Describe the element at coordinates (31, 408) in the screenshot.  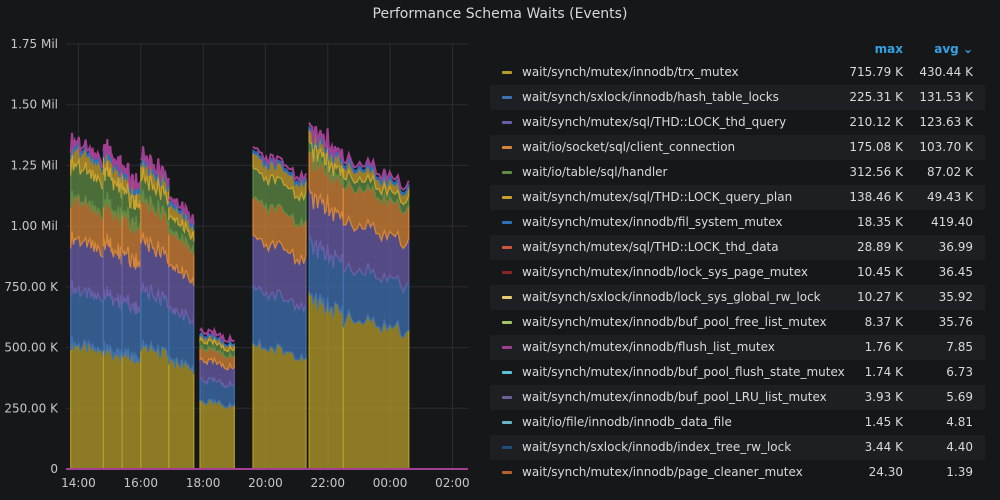
I see `y-tick-label: 250.00 K` at that location.